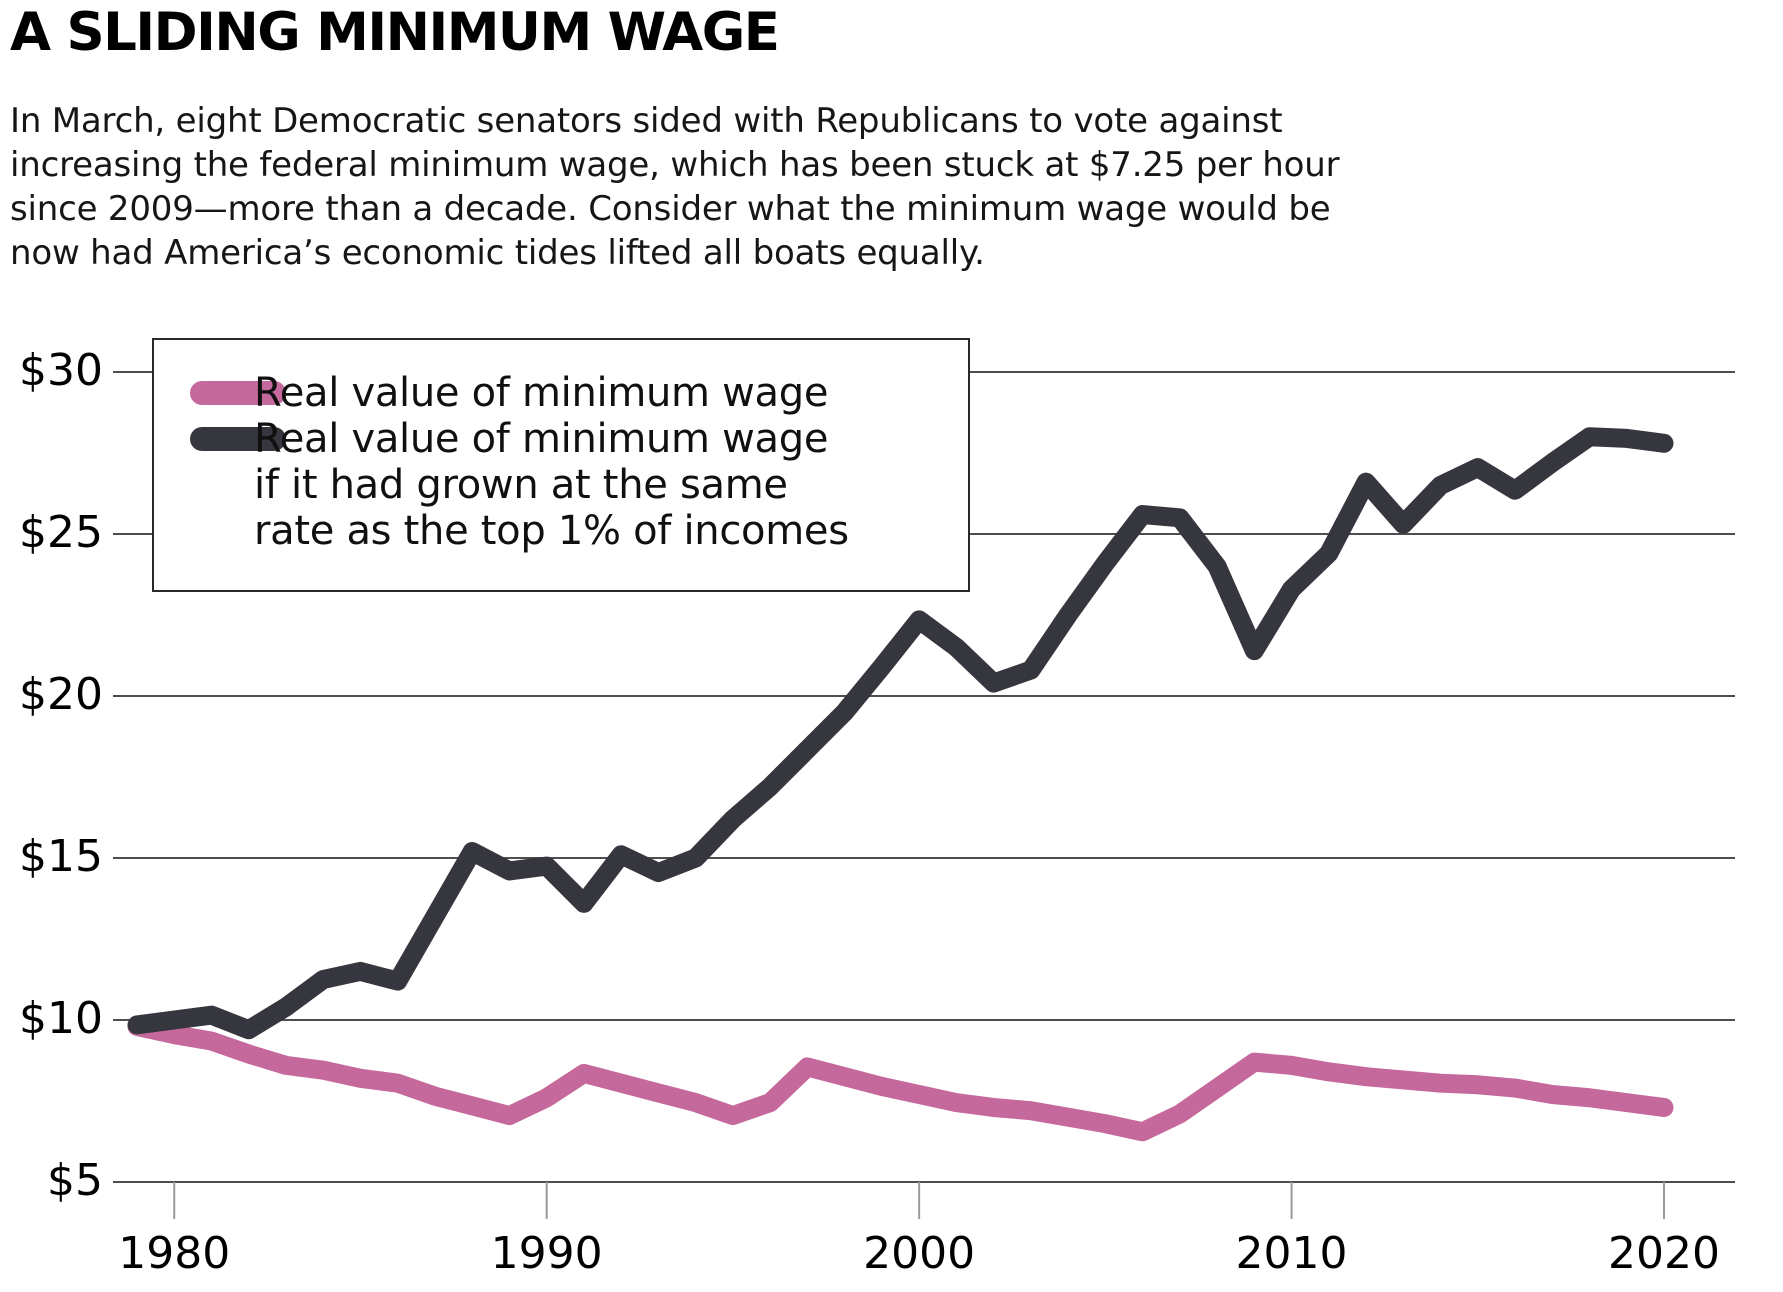 The width and height of the screenshot is (1783, 1292). Describe the element at coordinates (551, 531) in the screenshot. I see `legend-label-hypothetical-line3: rate as the top 1% of incomes` at that location.